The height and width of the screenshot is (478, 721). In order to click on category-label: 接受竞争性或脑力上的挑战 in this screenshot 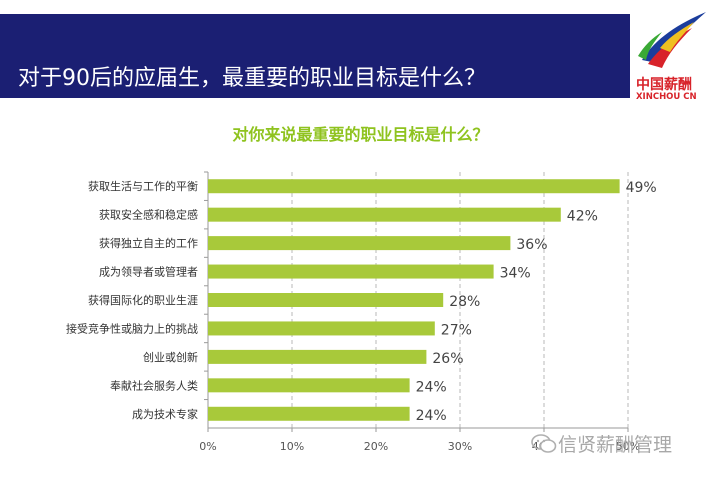, I will do `click(132, 328)`.